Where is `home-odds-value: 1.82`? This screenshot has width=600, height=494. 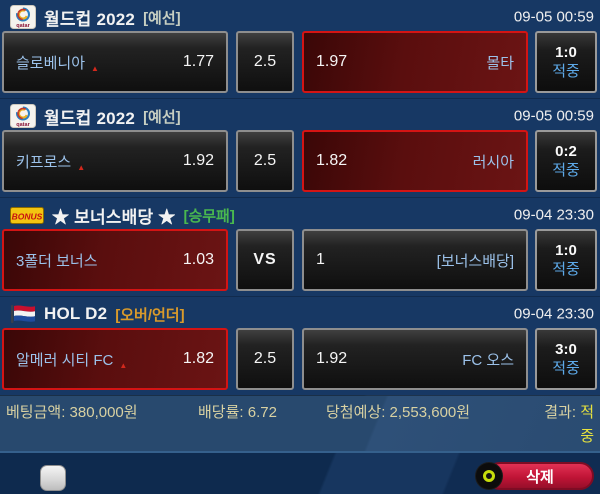 home-odds-value: 1.82 is located at coordinates (198, 358).